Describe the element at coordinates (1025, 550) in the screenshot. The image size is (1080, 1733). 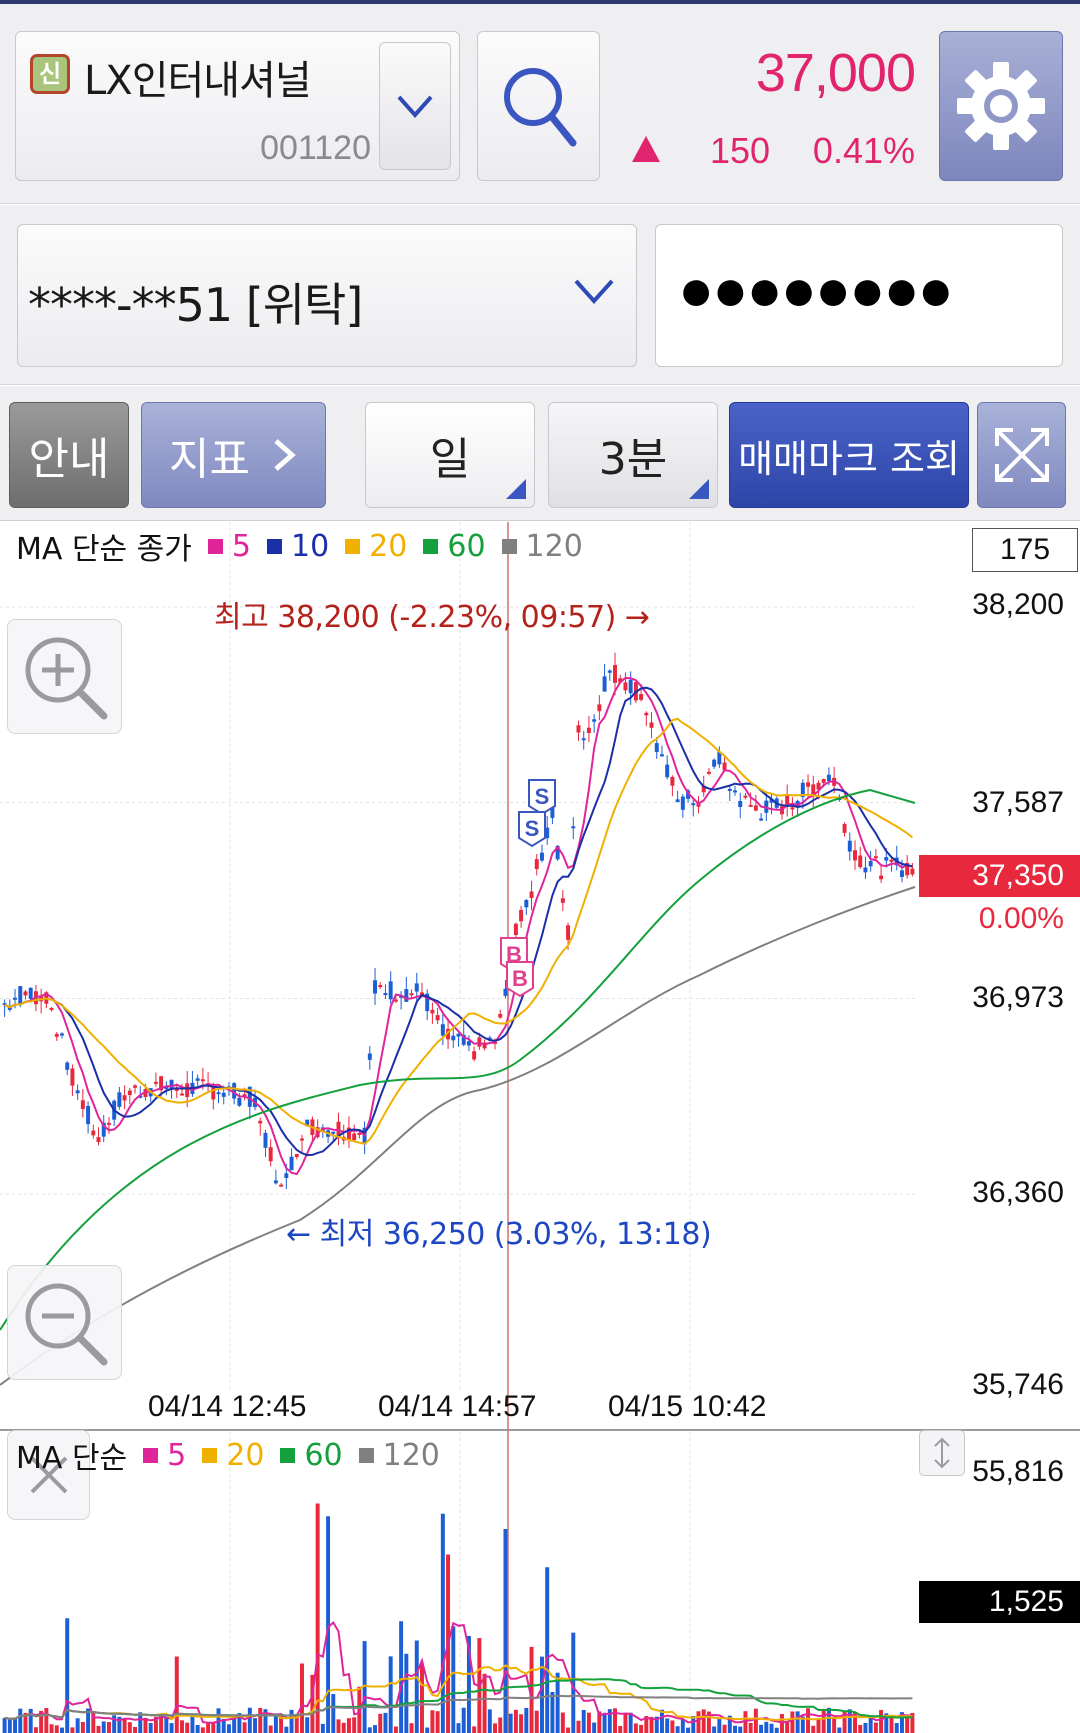
I see `candle-count: 175` at that location.